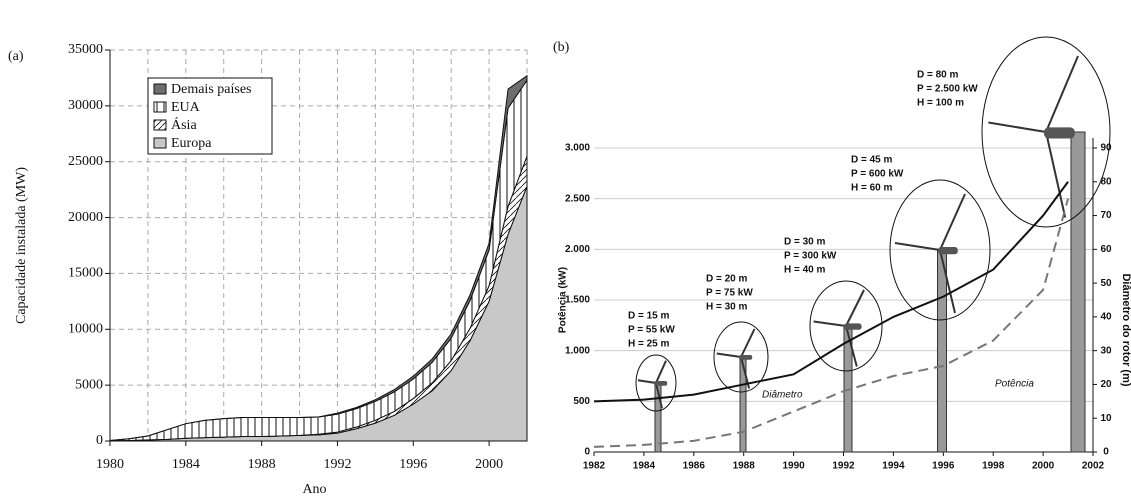  I want to click on y-tick-label: 5000, so click(89, 384).